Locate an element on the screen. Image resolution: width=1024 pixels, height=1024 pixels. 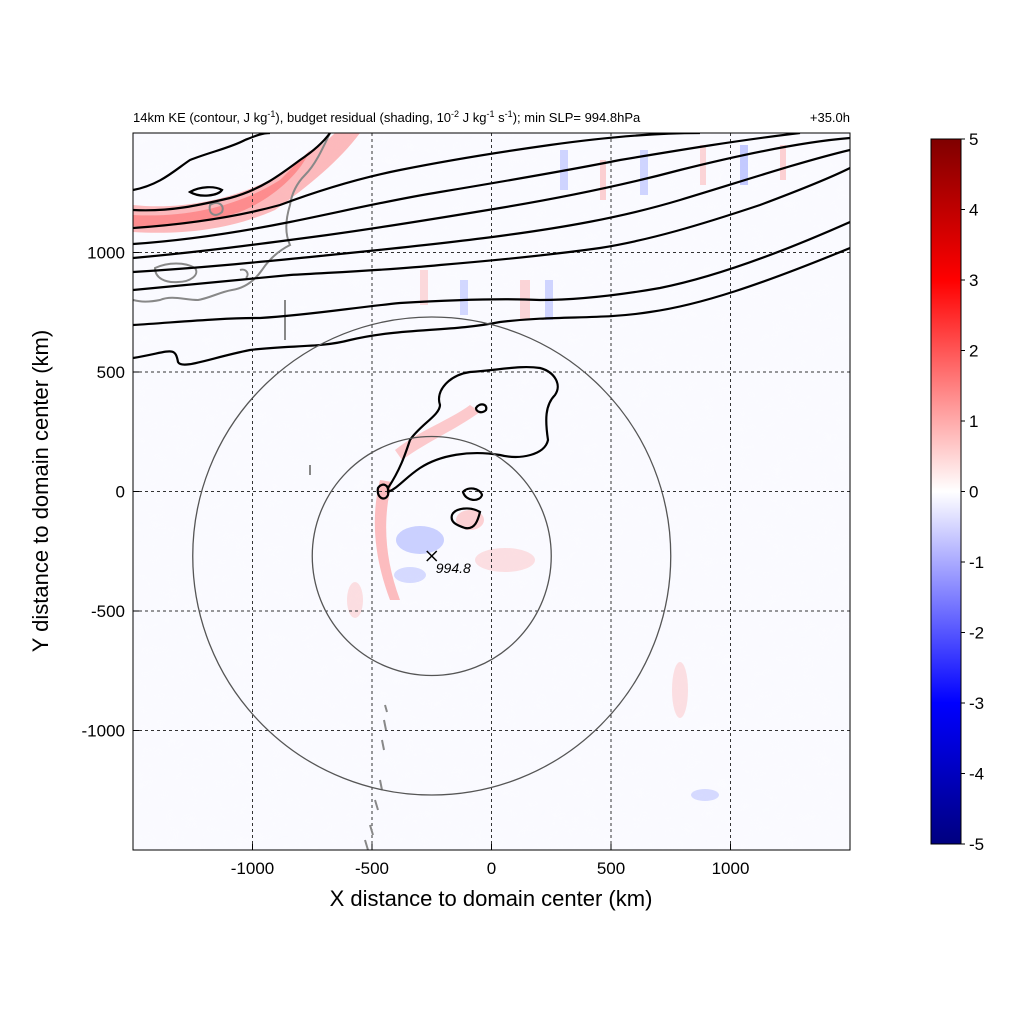
y-tick-label: 0 is located at coordinates (120, 492).